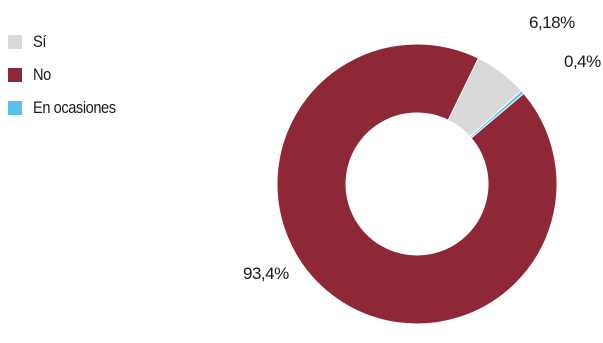 The width and height of the screenshot is (603, 343). I want to click on legend-item-en-ocasiones: En ocasiones, so click(68, 107).